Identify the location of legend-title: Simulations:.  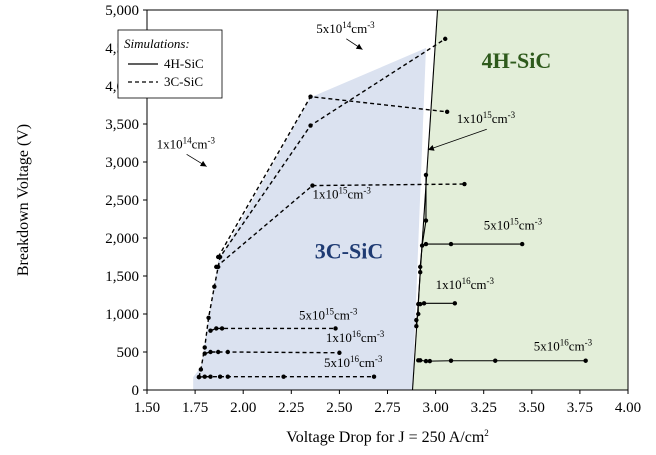
(157, 43).